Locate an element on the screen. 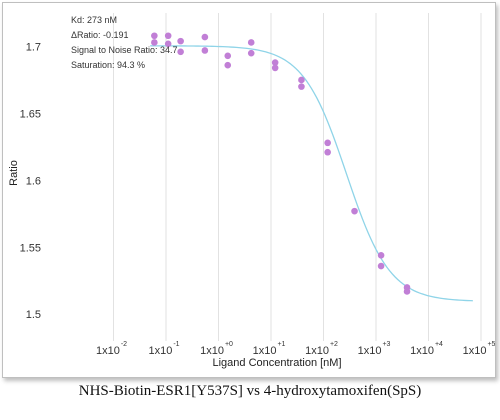  x-tick-label: 1x10⁻¹ is located at coordinates (163, 349).